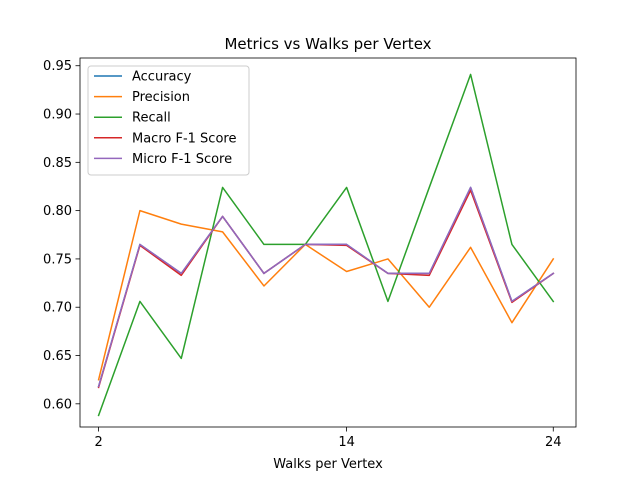 The width and height of the screenshot is (640, 480). Describe the element at coordinates (151, 118) in the screenshot. I see `legend-label-2: Recall` at that location.